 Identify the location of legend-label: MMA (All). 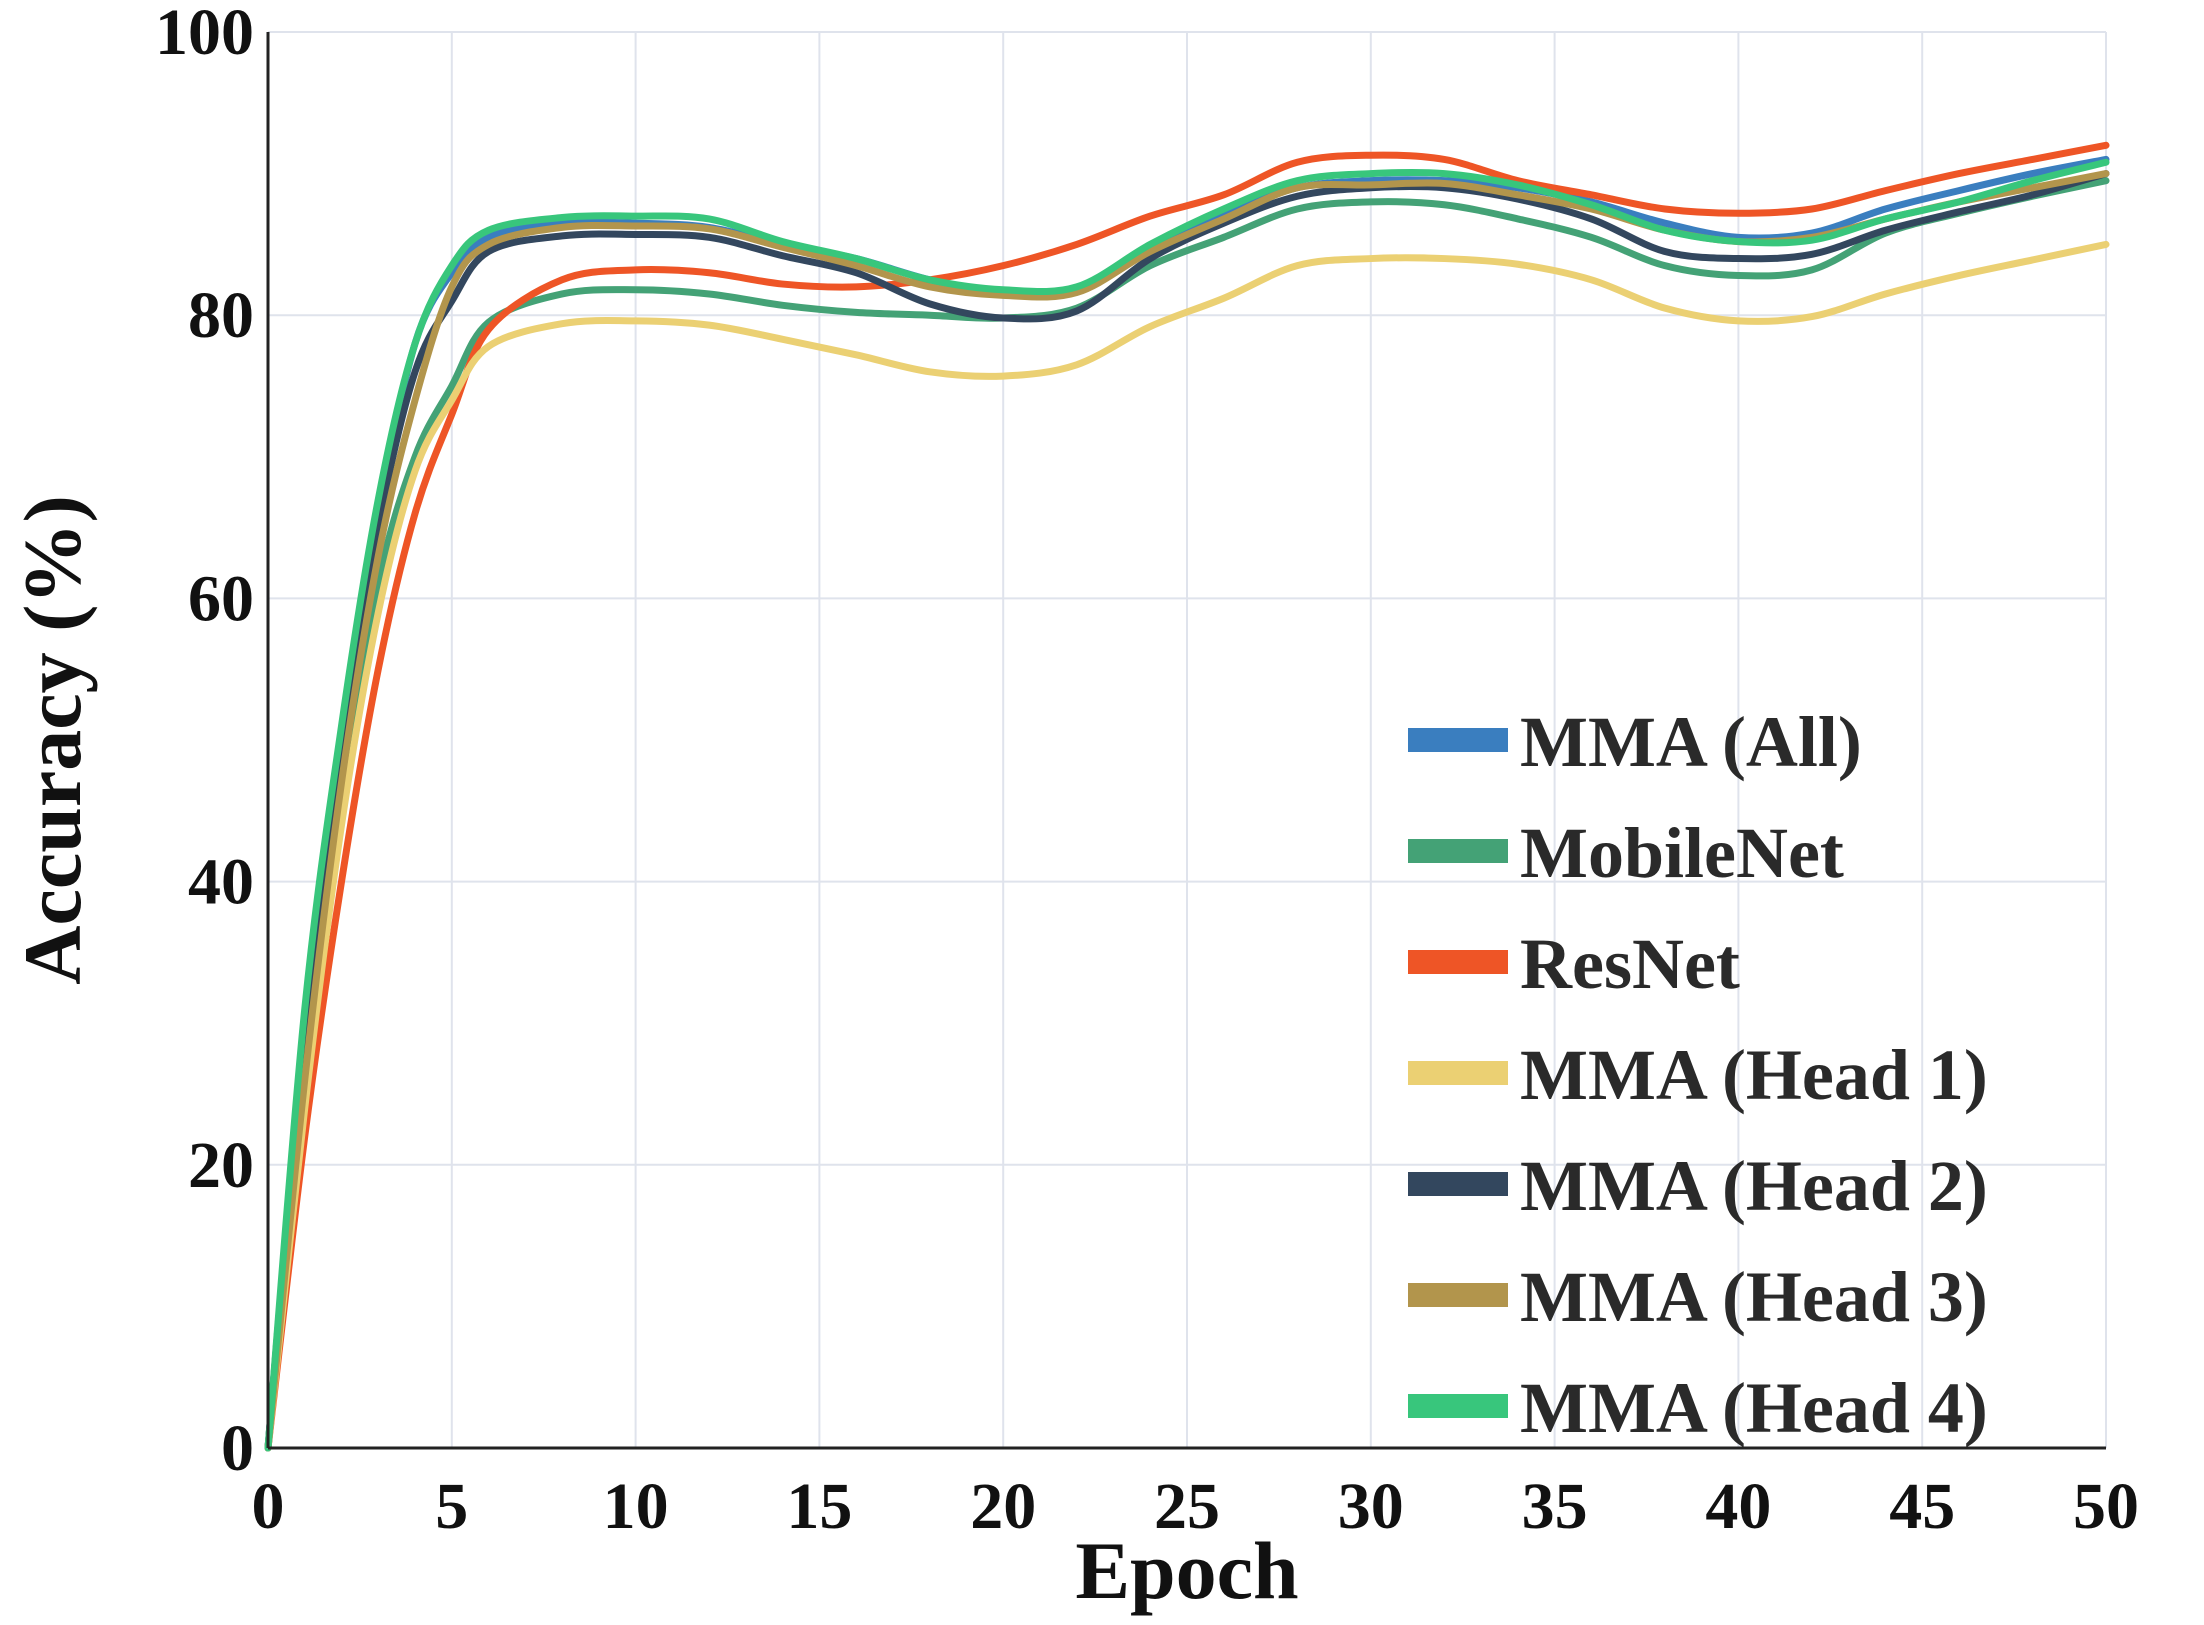
(1691, 742).